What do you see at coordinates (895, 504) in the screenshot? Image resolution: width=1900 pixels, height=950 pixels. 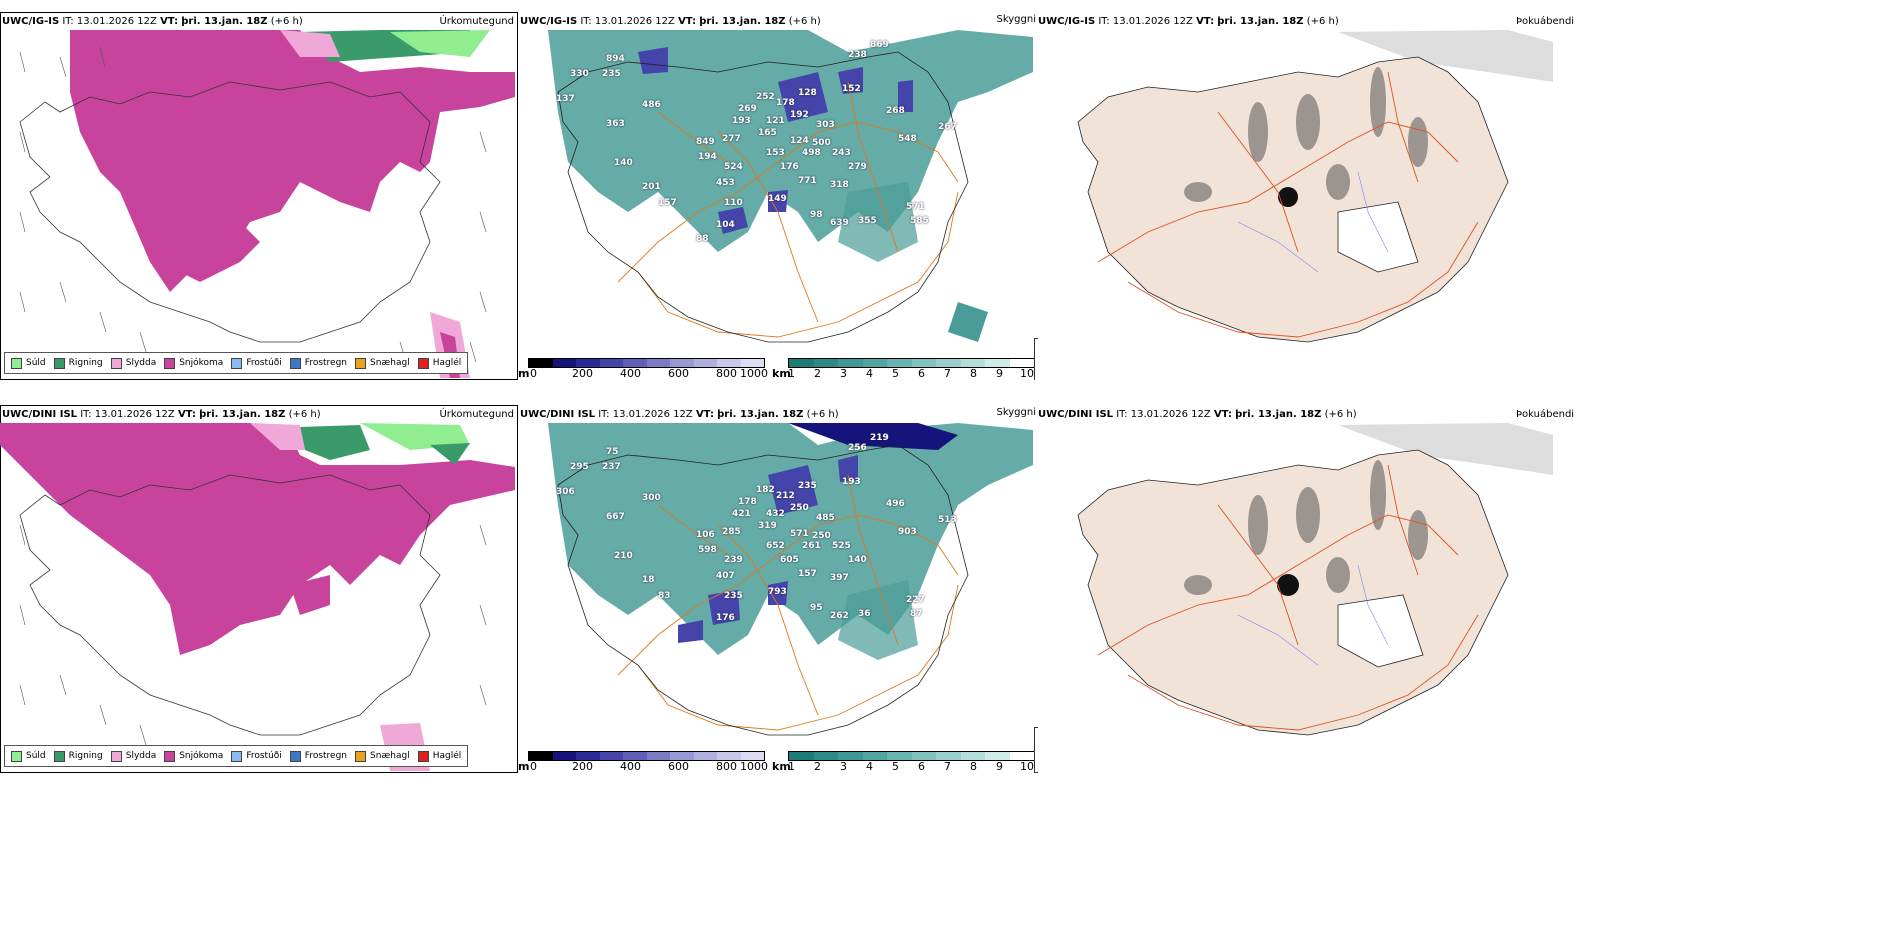 I see `peak-height-label: 496` at bounding box center [895, 504].